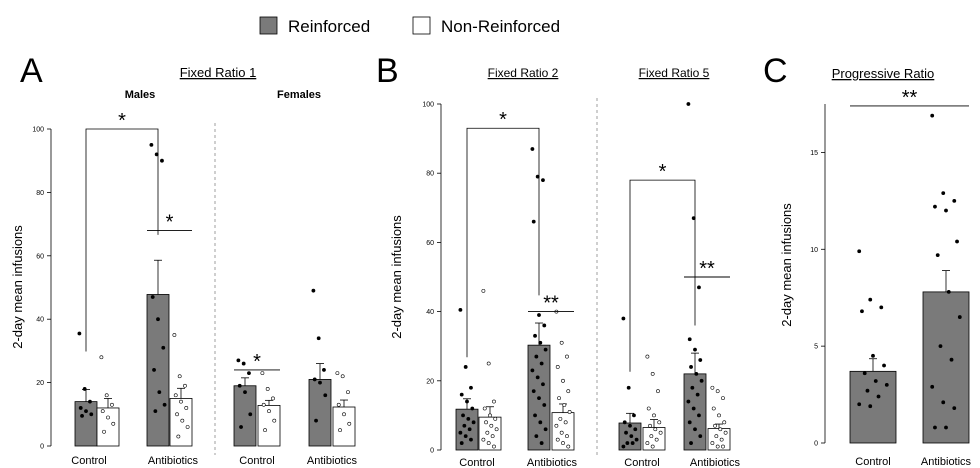  What do you see at coordinates (476, 462) in the screenshot?
I see `x-category-label: Control` at bounding box center [476, 462].